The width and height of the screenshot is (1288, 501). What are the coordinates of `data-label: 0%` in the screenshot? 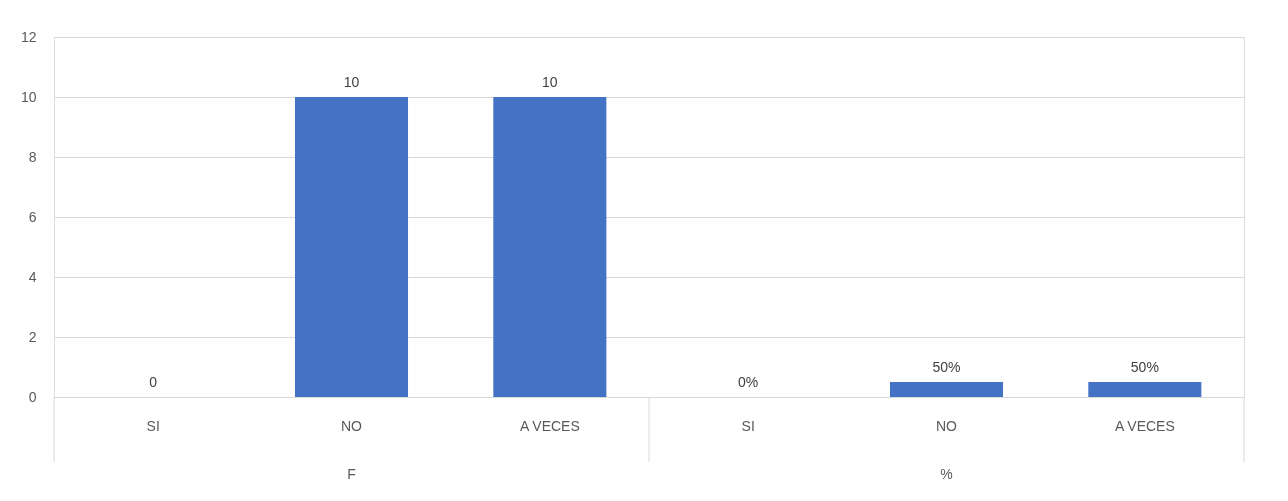 It's located at (748, 382).